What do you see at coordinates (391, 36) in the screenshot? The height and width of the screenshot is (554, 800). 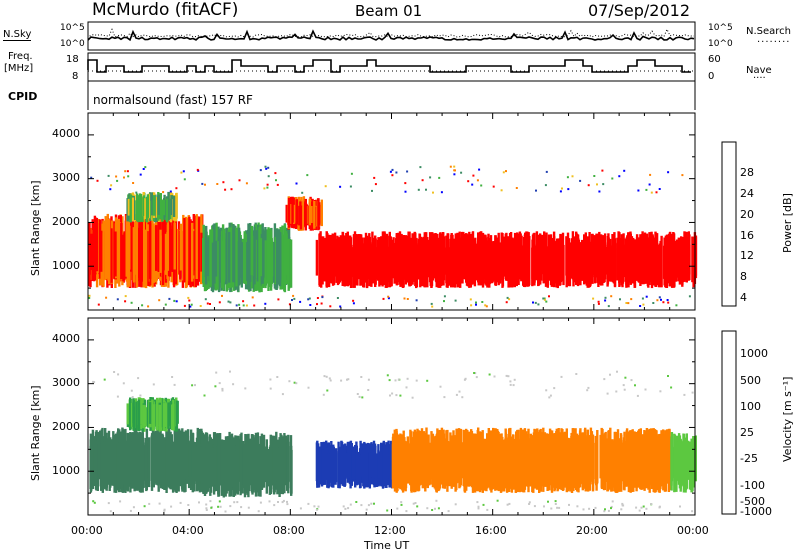 I see `noise-panel-frame` at bounding box center [391, 36].